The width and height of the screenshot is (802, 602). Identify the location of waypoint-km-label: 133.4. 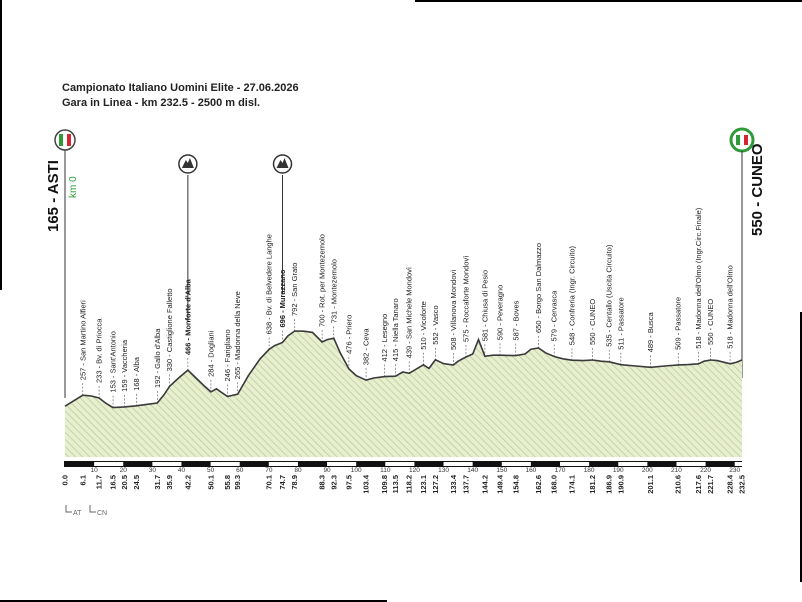
(453, 484).